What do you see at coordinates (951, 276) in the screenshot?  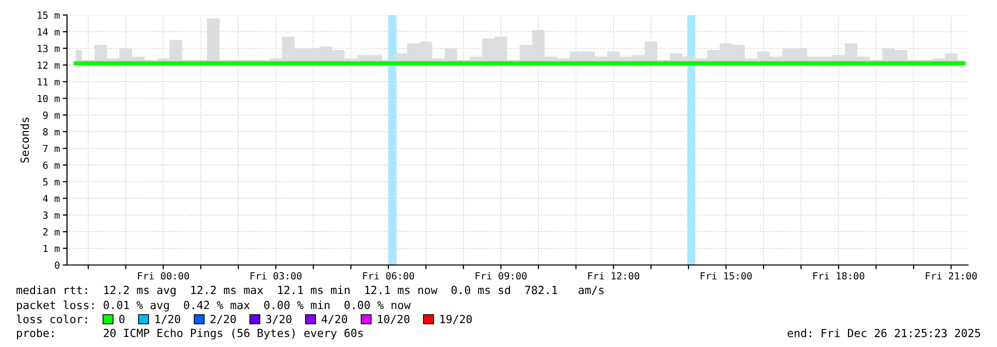 I see `x-tick-label: Fri 21:00` at bounding box center [951, 276].